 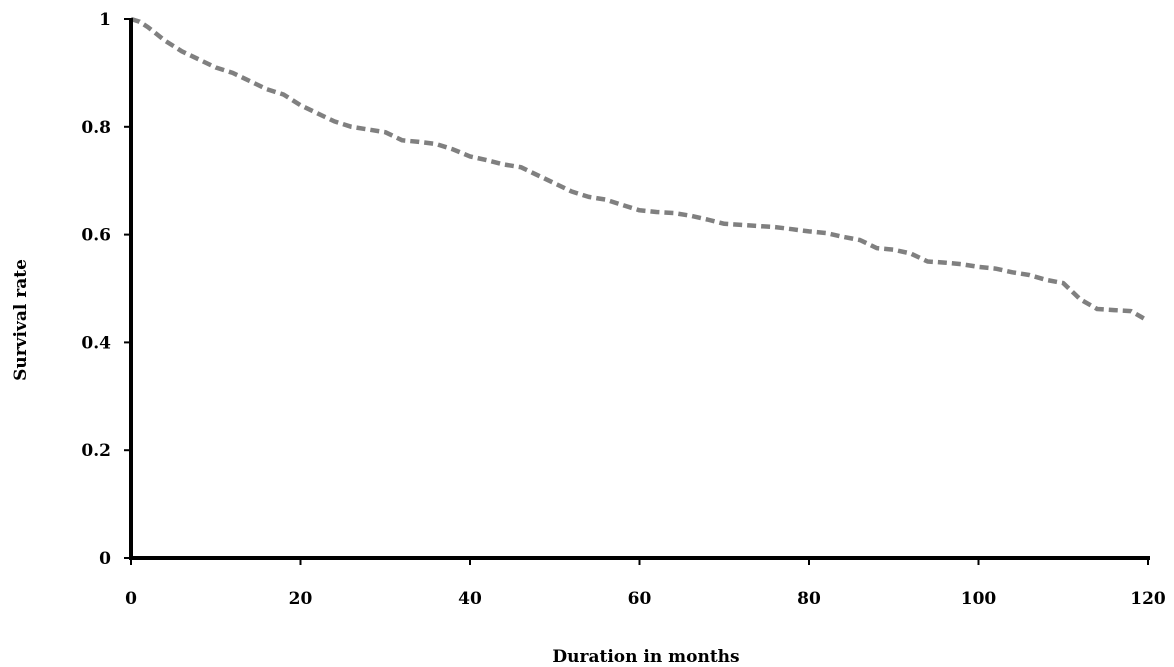 I want to click on y-tick-label: 0, so click(x=105, y=559).